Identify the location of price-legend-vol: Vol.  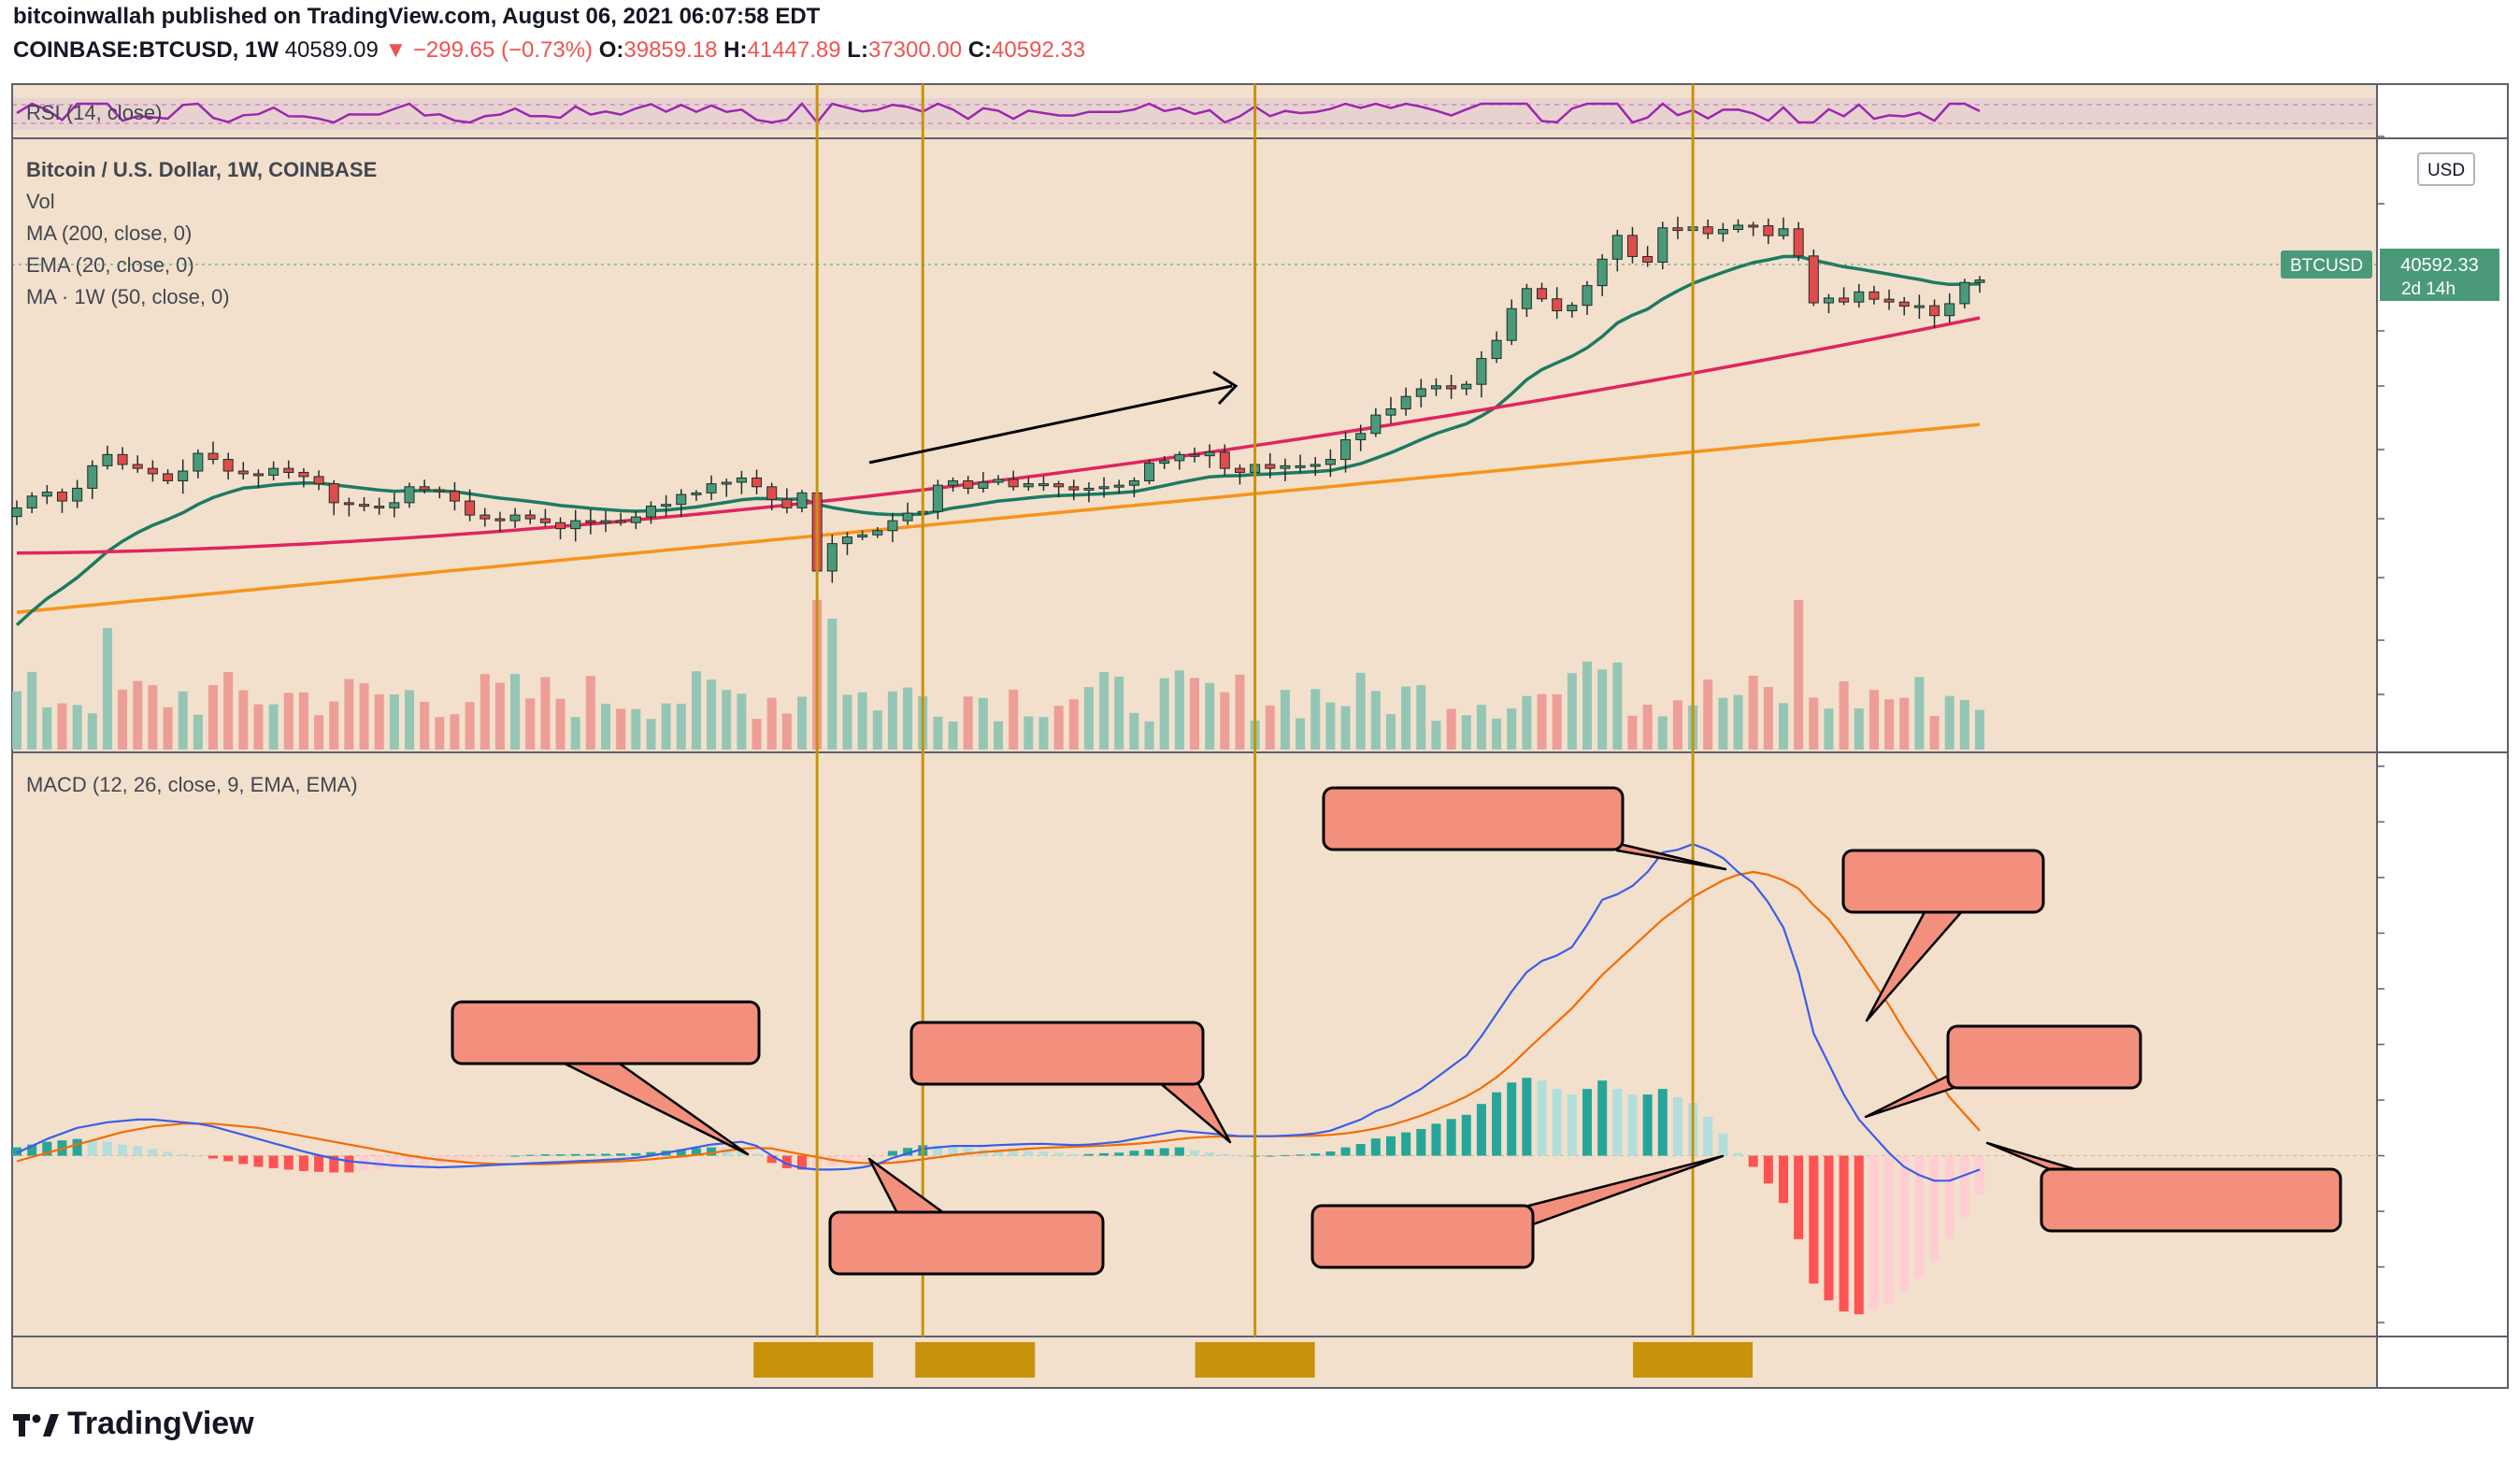
(40, 201).